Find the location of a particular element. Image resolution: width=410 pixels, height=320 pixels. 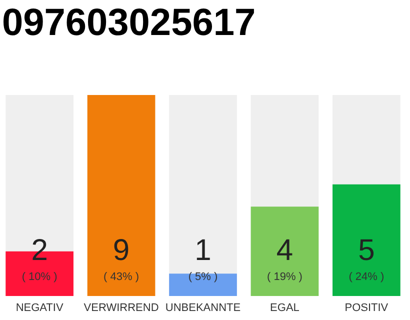

chart-title: 097603025617 is located at coordinates (129, 23).